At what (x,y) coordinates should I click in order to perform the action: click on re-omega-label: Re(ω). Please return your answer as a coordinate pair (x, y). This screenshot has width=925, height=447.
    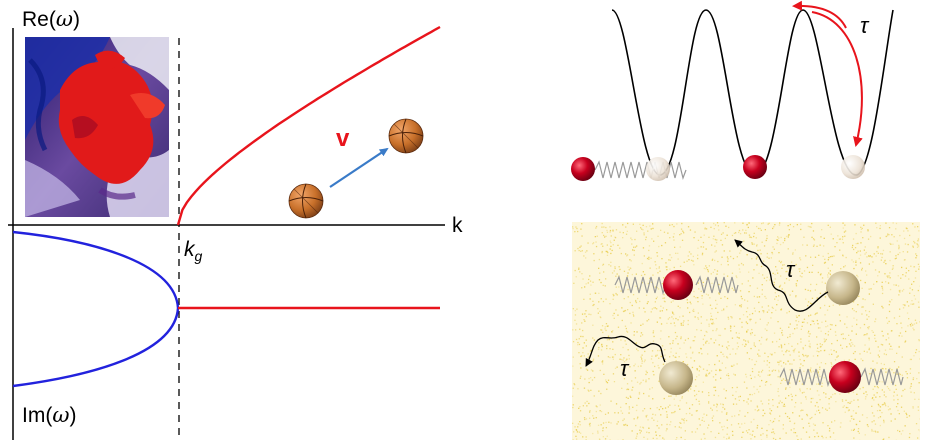
    Looking at the image, I should click on (51, 19).